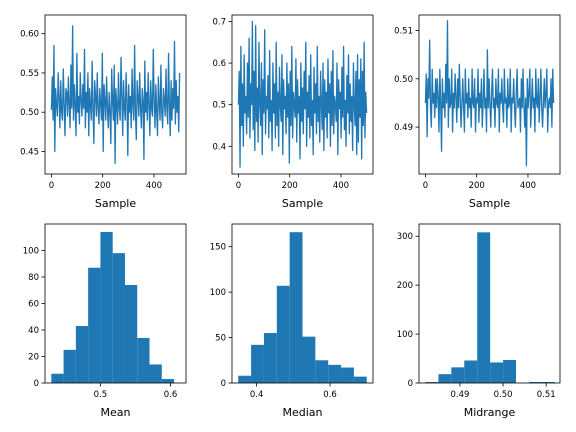 Image resolution: width=576 pixels, height=432 pixels. Describe the element at coordinates (33, 305) in the screenshot. I see `y-tick-label: 60` at that location.